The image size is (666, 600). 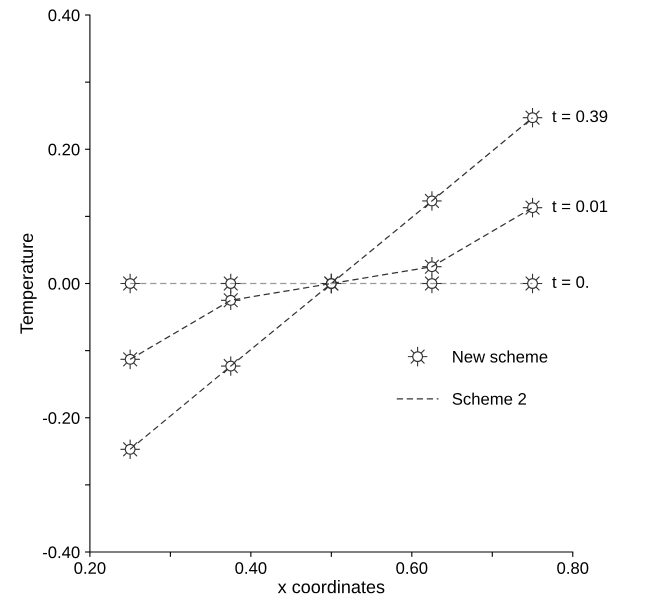 I want to click on annotation: t = 0.39, so click(x=580, y=116).